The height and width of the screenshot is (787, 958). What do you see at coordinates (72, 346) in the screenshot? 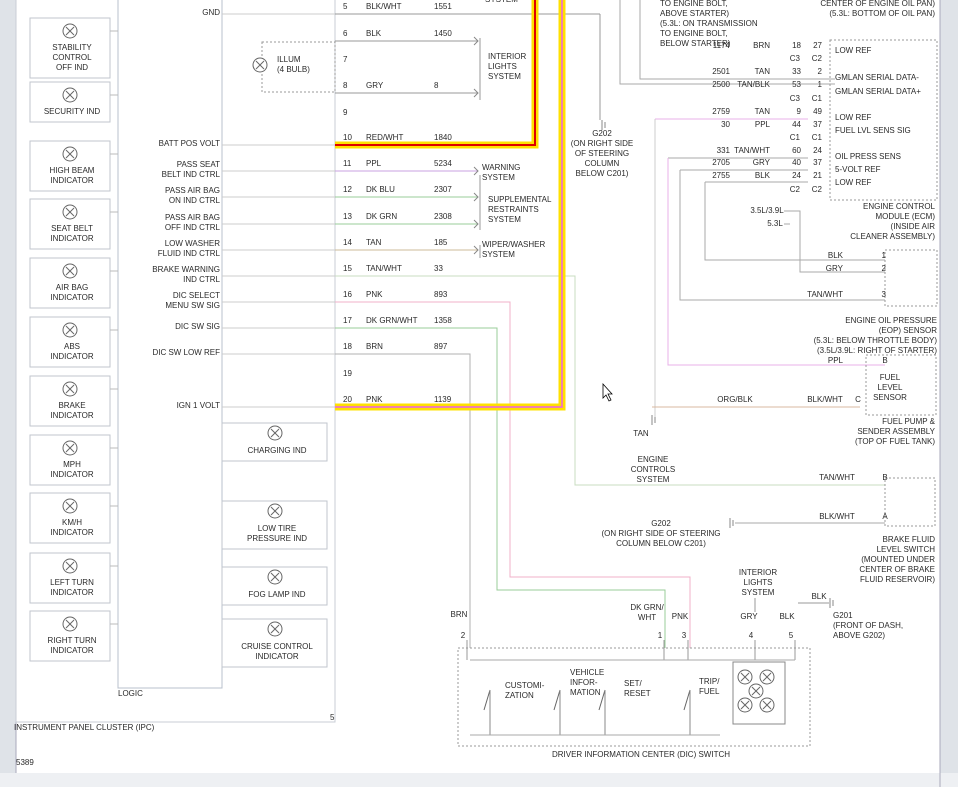
I see `label: ABS` at bounding box center [72, 346].